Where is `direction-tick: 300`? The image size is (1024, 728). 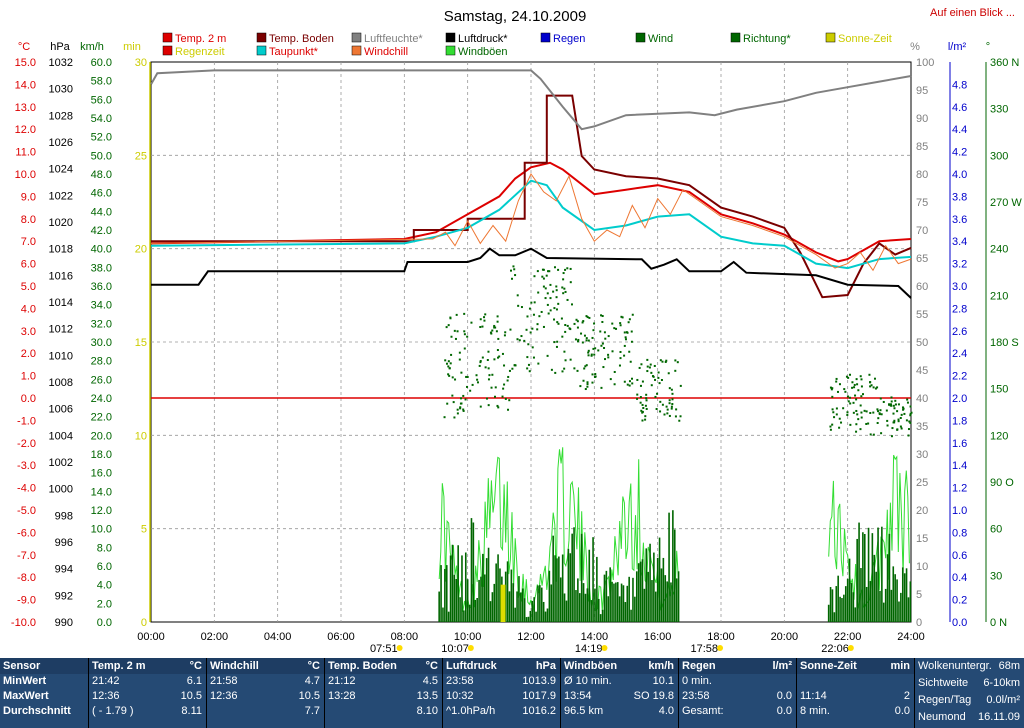
direction-tick: 300 is located at coordinates (999, 156).